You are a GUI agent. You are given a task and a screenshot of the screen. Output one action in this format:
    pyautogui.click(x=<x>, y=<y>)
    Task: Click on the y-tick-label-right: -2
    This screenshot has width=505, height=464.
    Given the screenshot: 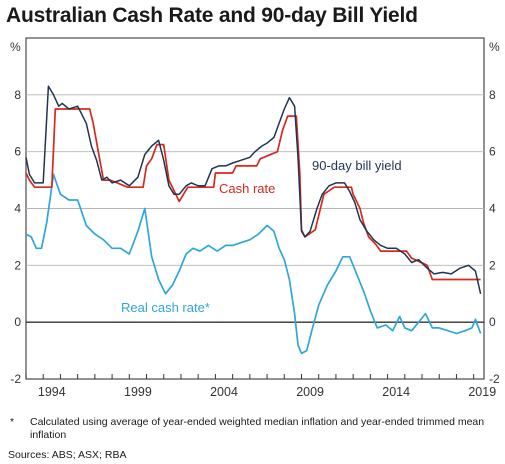 What is the action you would take?
    pyautogui.click(x=494, y=379)
    